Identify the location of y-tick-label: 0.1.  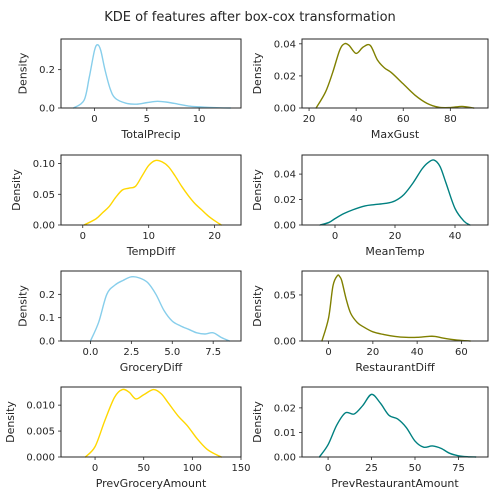
(47, 318).